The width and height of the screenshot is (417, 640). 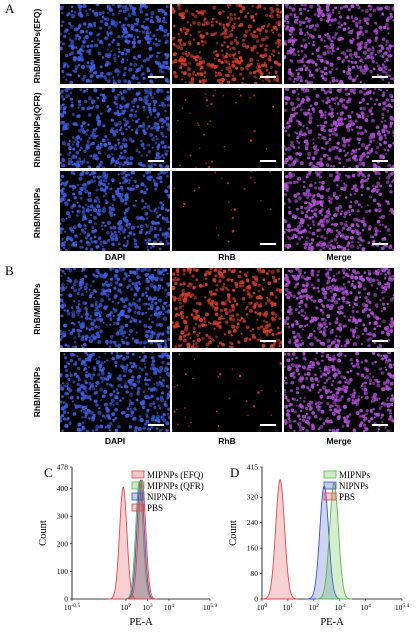 I want to click on chart-d-ytick-label: 415, so click(x=253, y=467).